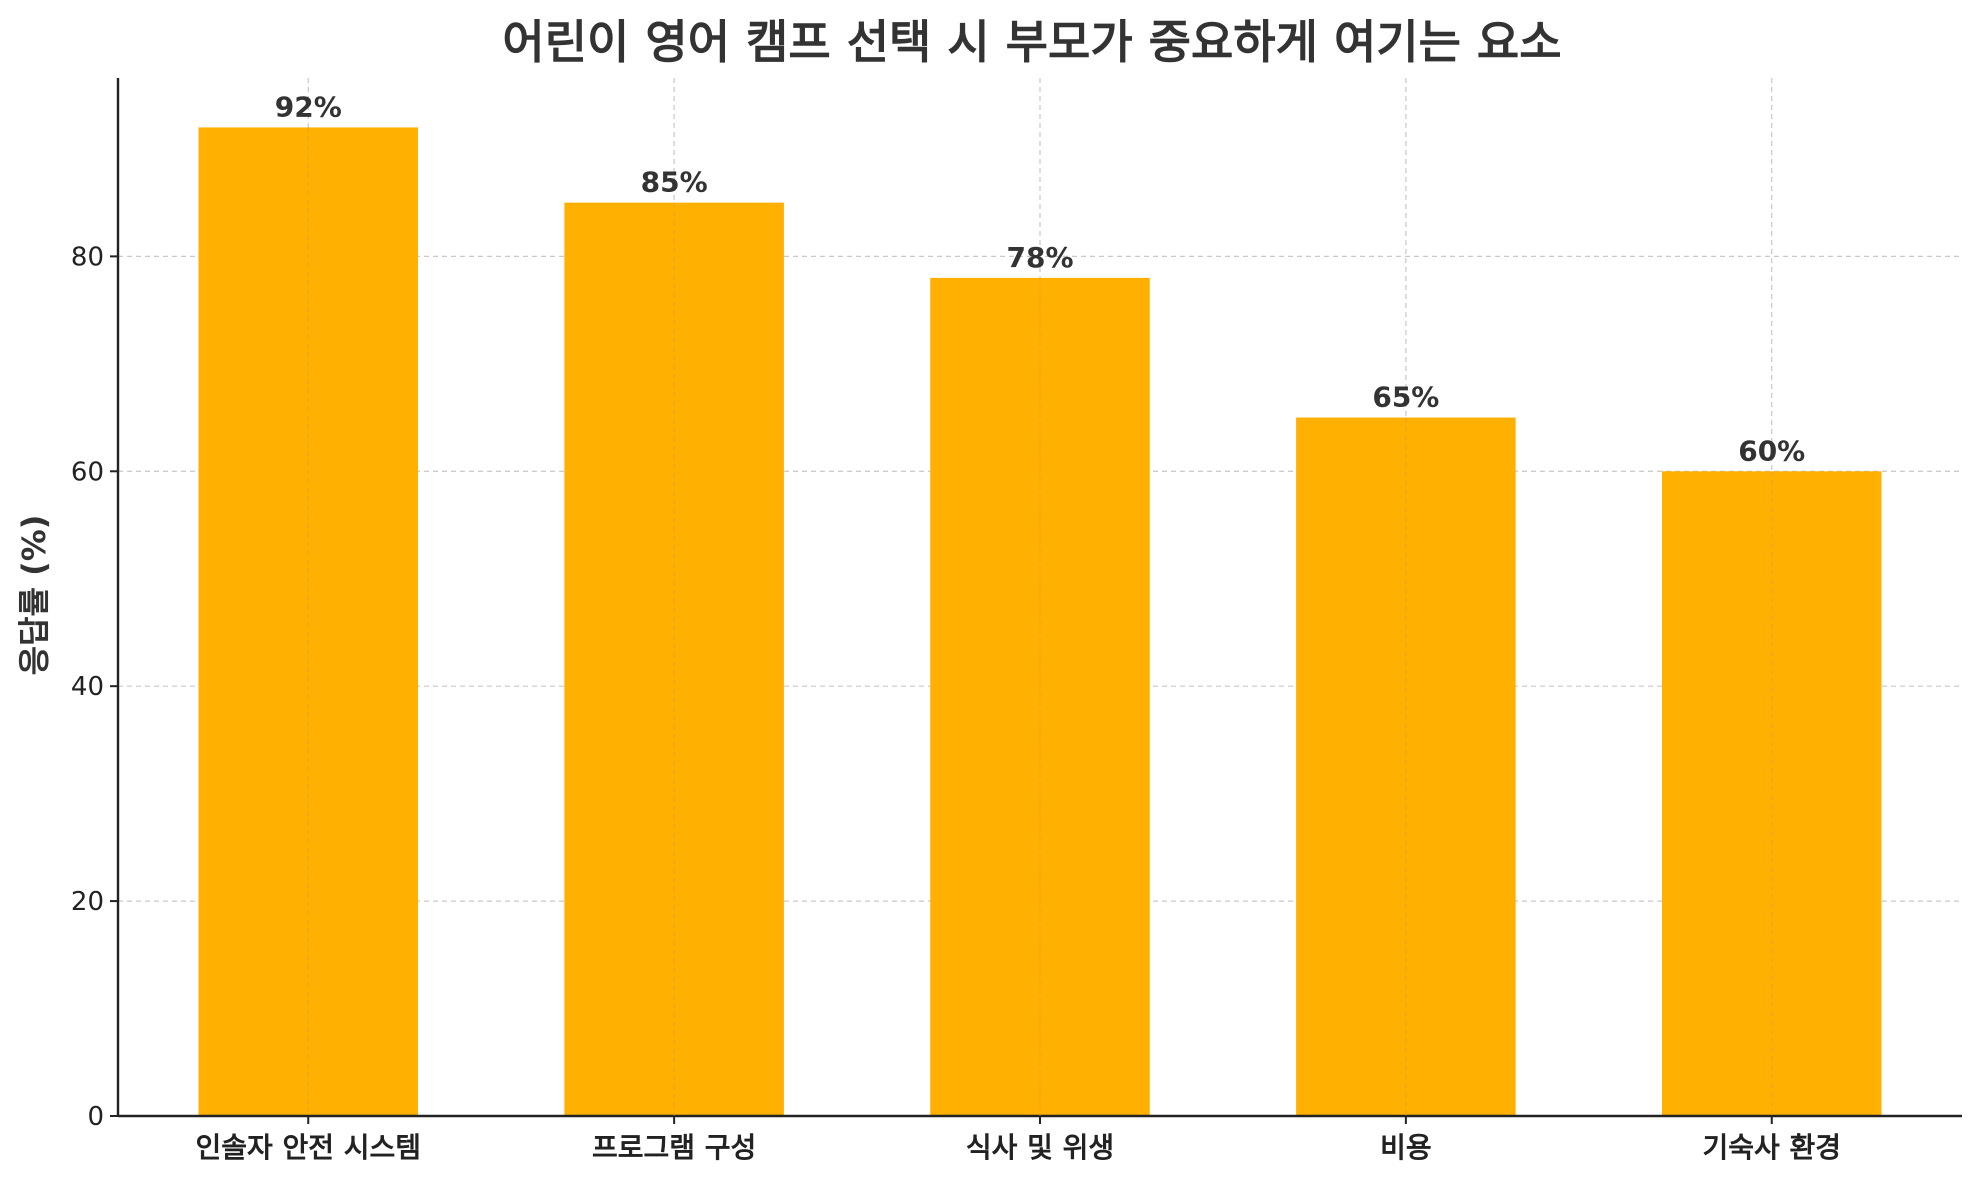 This screenshot has height=1180, width=1979. What do you see at coordinates (1405, 397) in the screenshot?
I see `bar-value-label: 65%` at bounding box center [1405, 397].